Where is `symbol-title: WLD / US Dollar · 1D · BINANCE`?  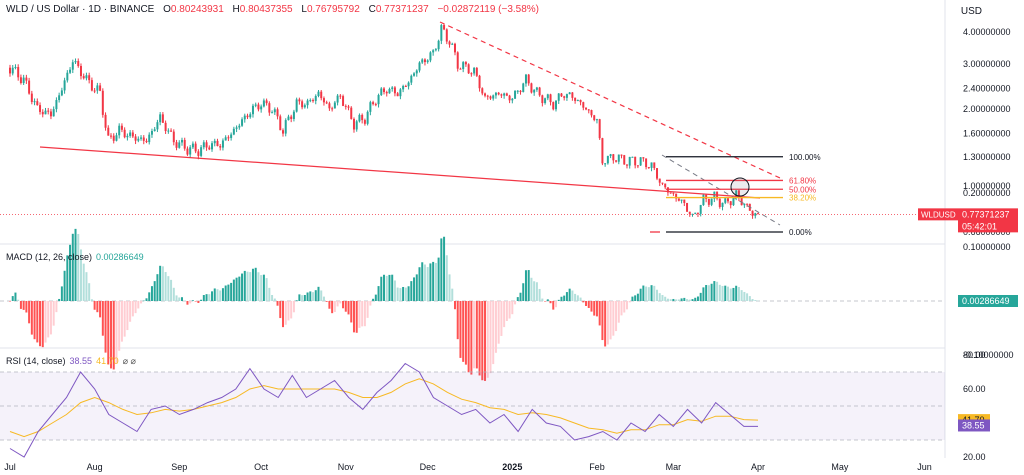 symbol-title: WLD / US Dollar · 1D · BINANCE is located at coordinates (80, 9).